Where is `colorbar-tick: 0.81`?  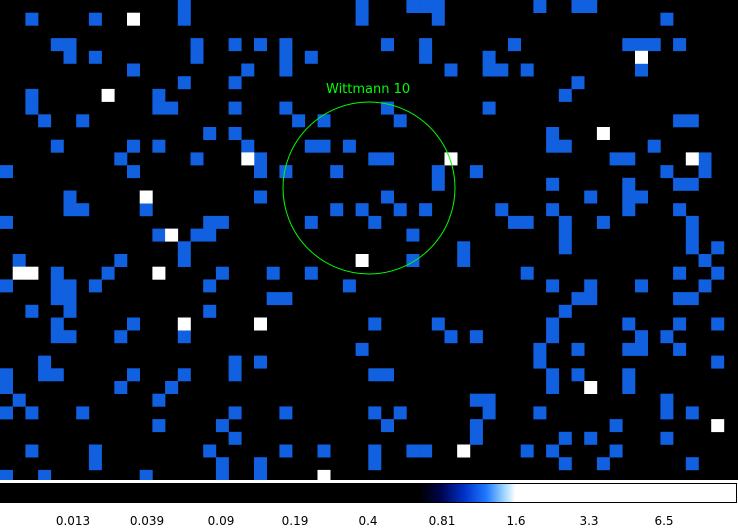 colorbar-tick: 0.81 is located at coordinates (442, 521).